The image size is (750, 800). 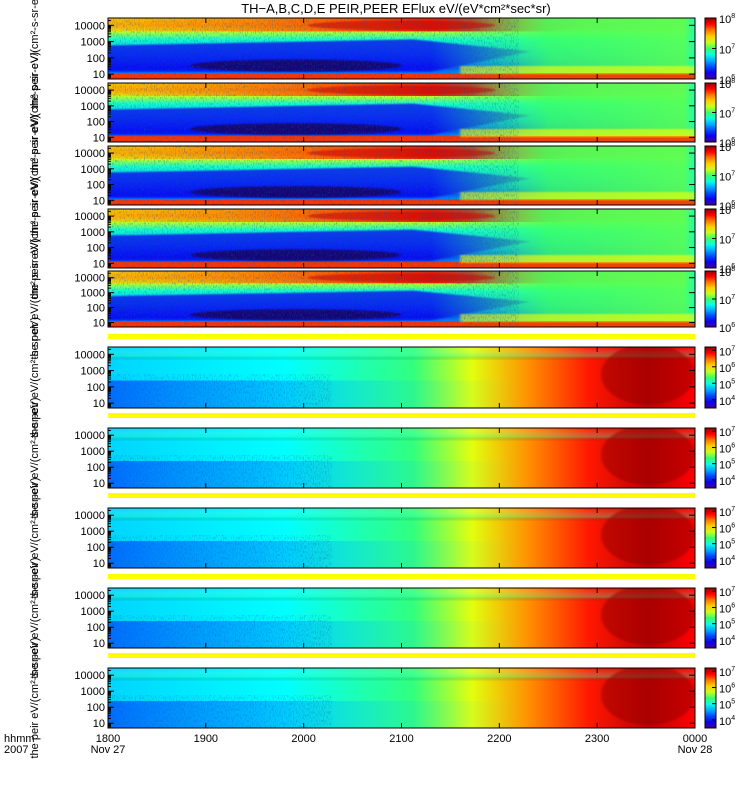 I want to click on x-tick-label: 2300, so click(x=597, y=739).